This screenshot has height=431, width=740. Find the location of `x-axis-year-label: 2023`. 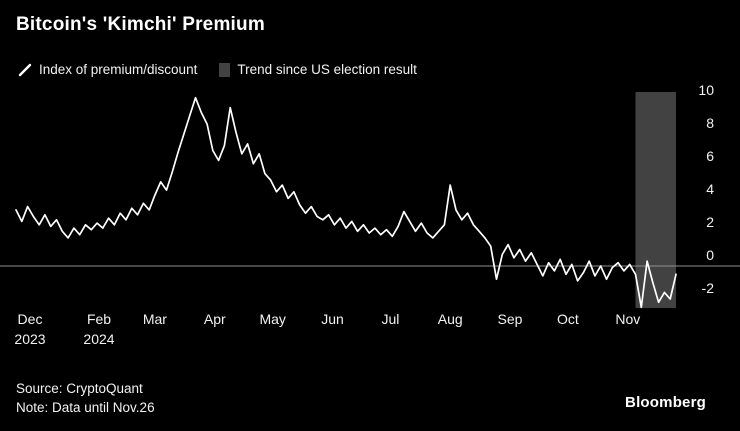

x-axis-year-label: 2023 is located at coordinates (29, 339).